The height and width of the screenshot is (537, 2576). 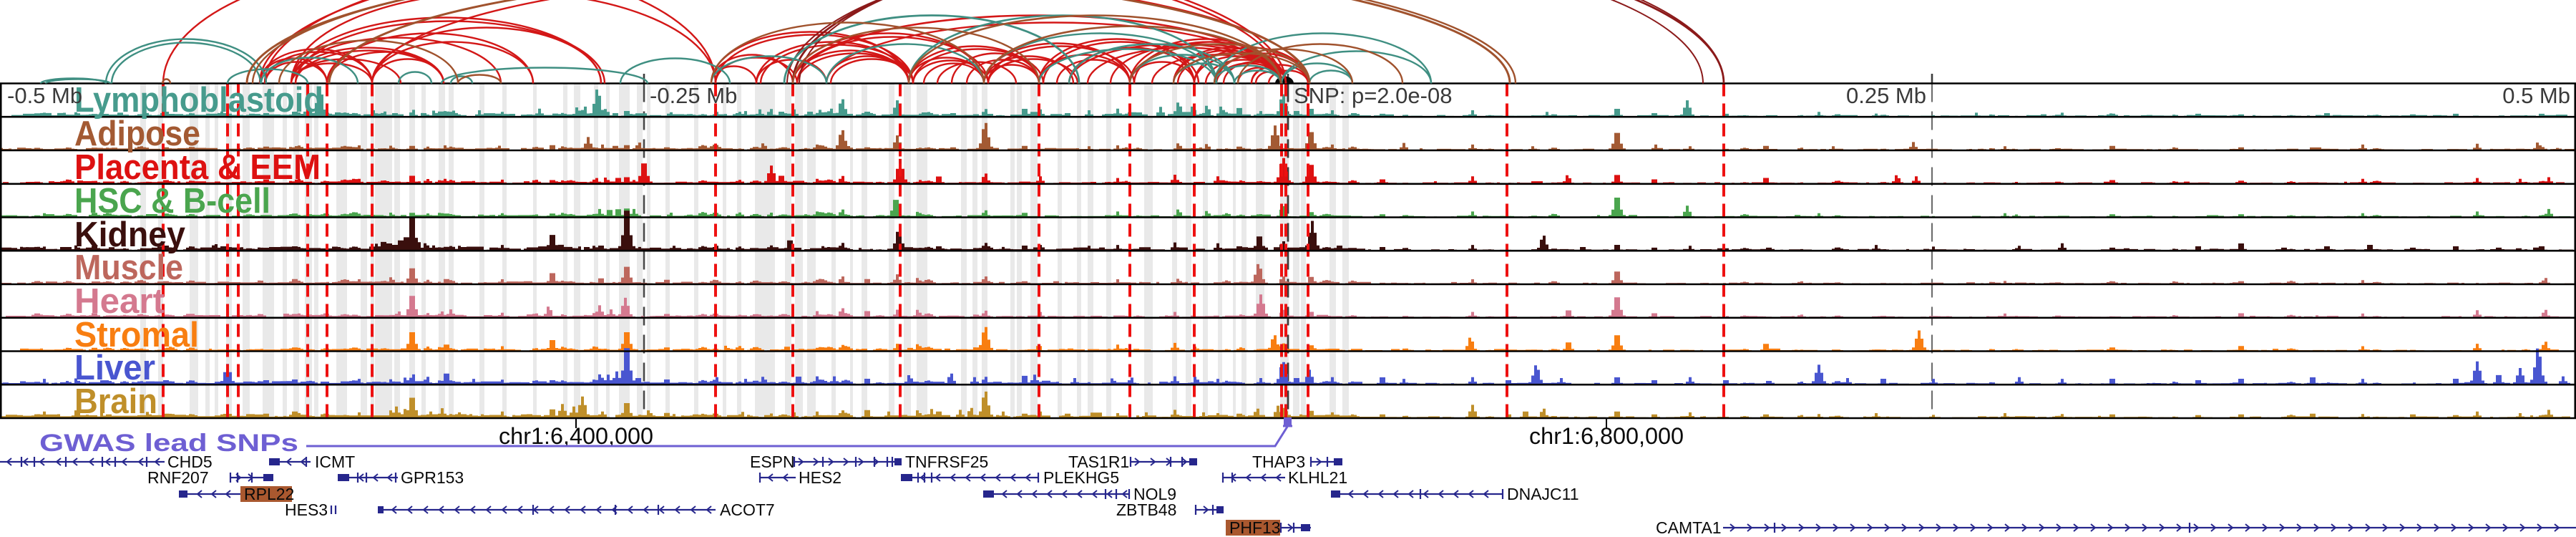 I want to click on svg-text: Placenta & EEM, so click(x=197, y=167).